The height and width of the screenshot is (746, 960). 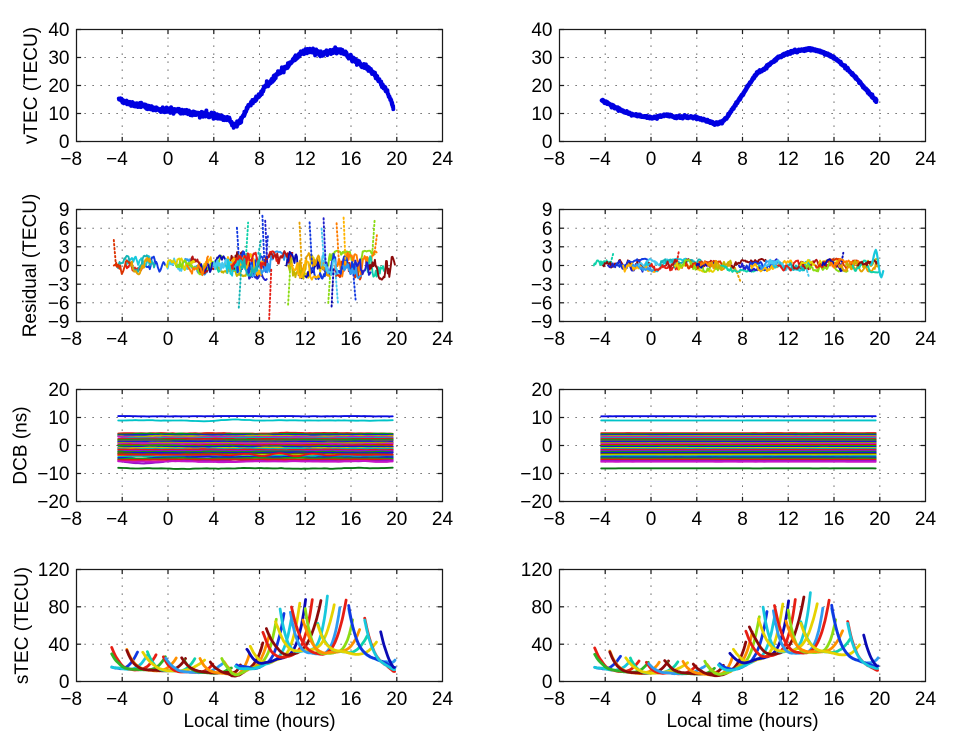 What do you see at coordinates (541, 30) in the screenshot?
I see `svg-text: 40` at bounding box center [541, 30].